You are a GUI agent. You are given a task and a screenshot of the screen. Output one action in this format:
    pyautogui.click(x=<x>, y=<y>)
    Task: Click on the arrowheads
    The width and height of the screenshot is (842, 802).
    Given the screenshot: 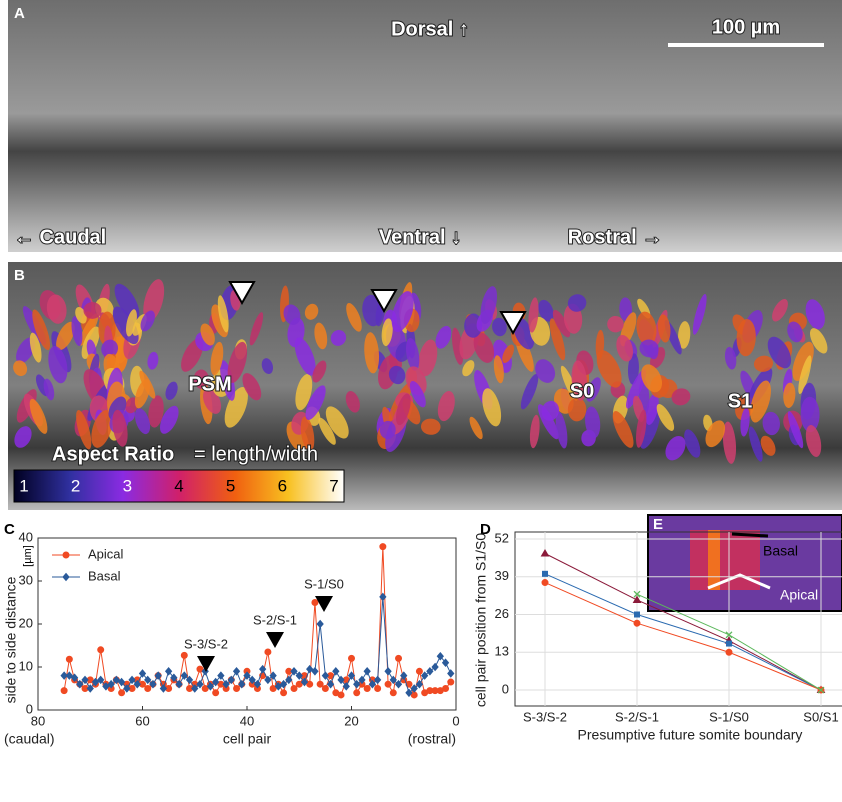 What is the action you would take?
    pyautogui.click(x=377, y=308)
    